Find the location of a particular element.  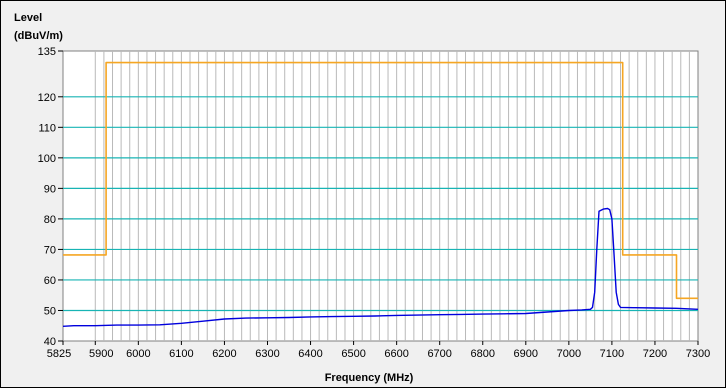

y-tick-label: 50 is located at coordinates (50, 311).